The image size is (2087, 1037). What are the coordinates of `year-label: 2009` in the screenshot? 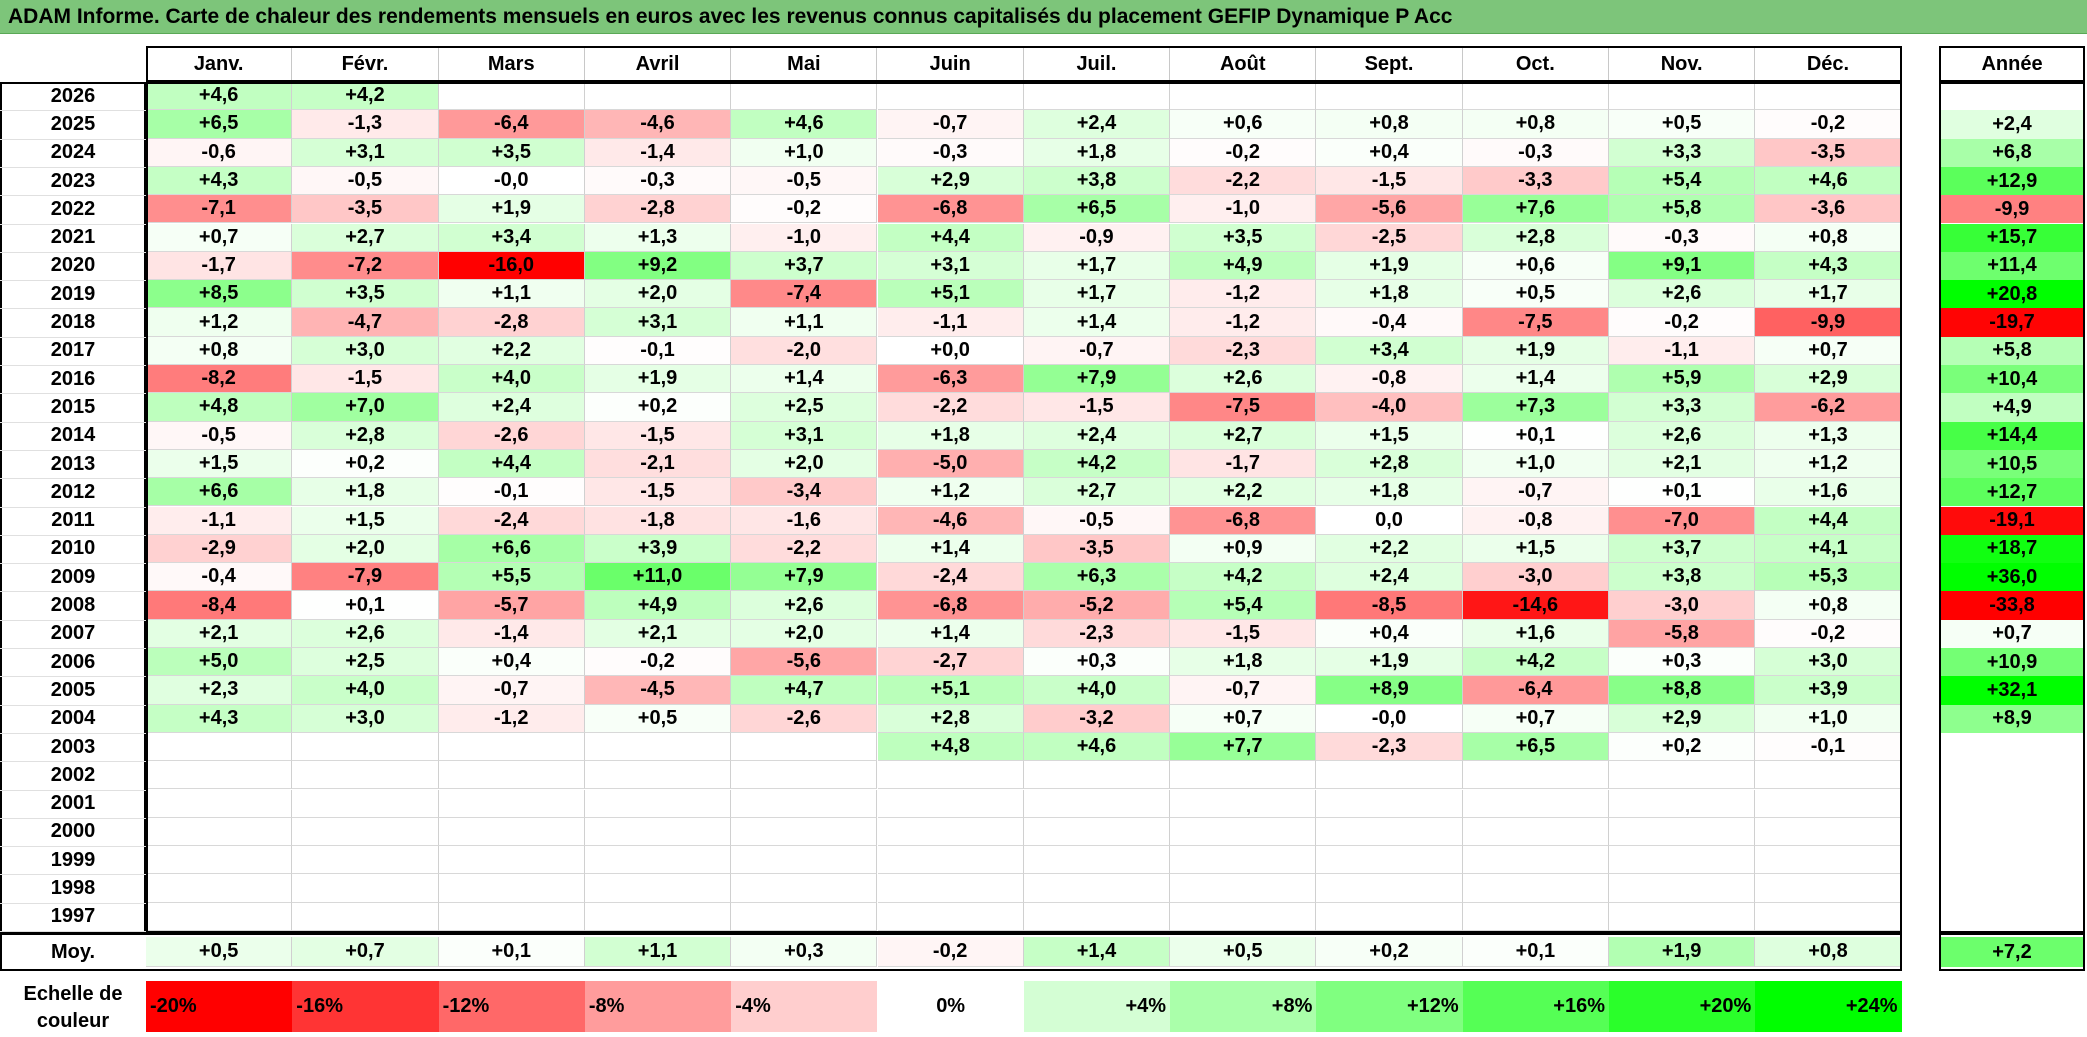 It's located at (73, 576).